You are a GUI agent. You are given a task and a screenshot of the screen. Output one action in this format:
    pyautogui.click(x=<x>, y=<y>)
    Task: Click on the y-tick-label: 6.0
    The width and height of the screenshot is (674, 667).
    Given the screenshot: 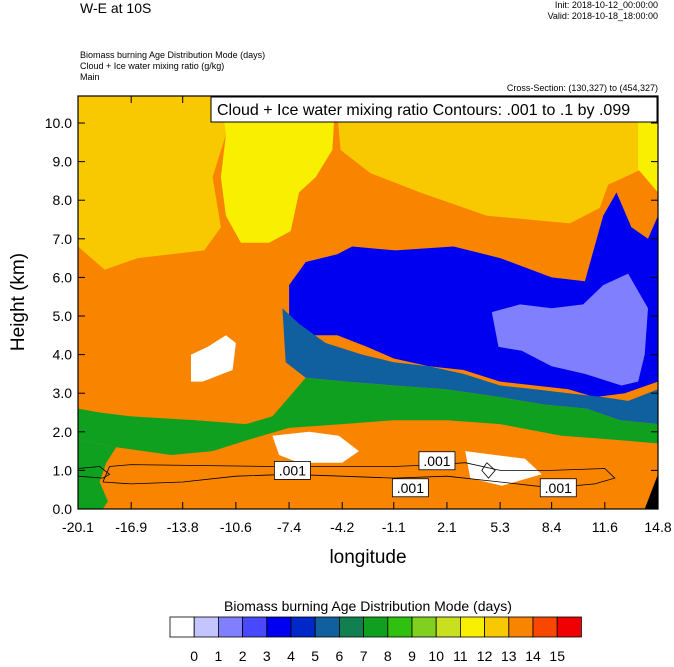 What is the action you would take?
    pyautogui.click(x=63, y=277)
    